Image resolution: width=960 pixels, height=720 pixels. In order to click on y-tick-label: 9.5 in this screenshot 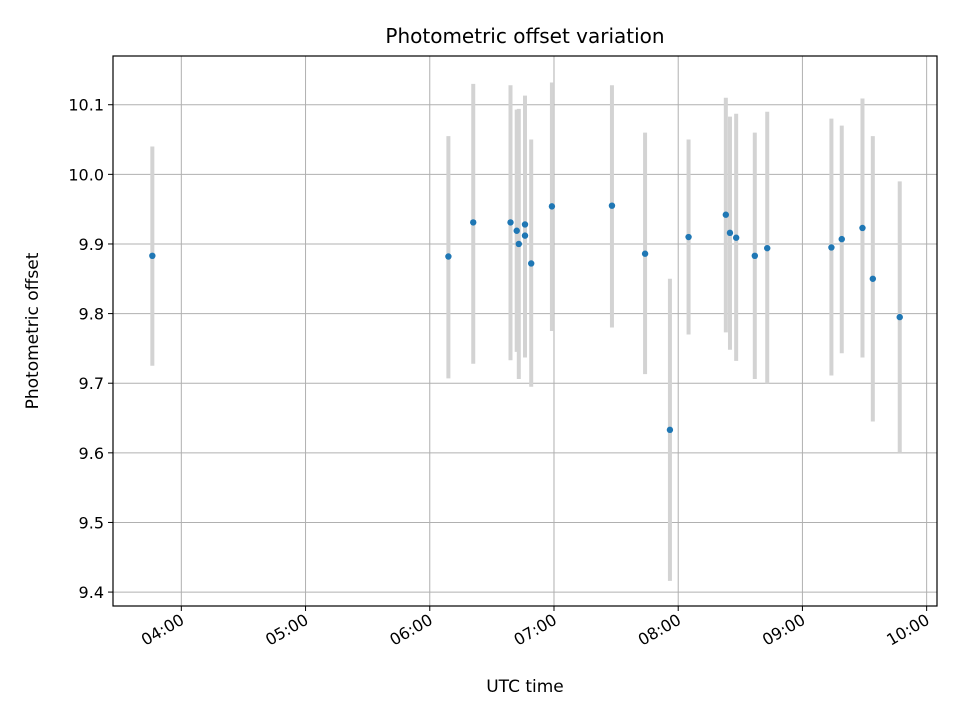, I will do `click(91, 522)`.